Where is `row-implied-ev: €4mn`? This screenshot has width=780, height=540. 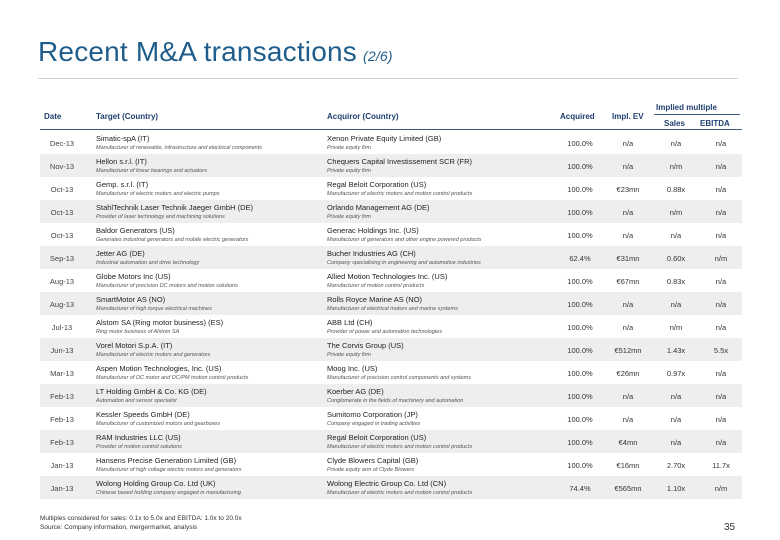
row-implied-ev: €4mn is located at coordinates (628, 442).